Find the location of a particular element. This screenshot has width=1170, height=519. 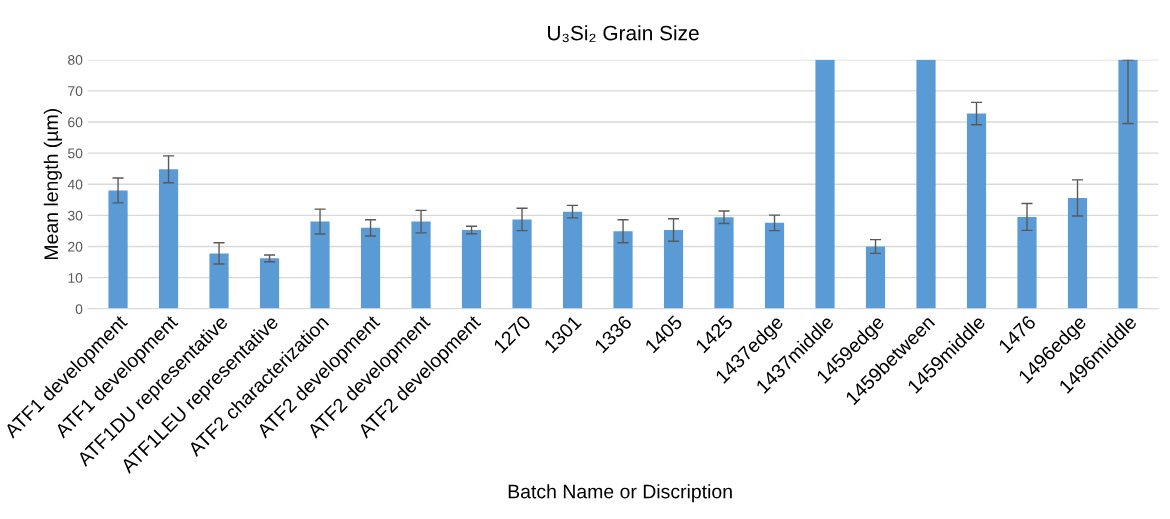

y-tick-label: 50 is located at coordinates (75, 153).